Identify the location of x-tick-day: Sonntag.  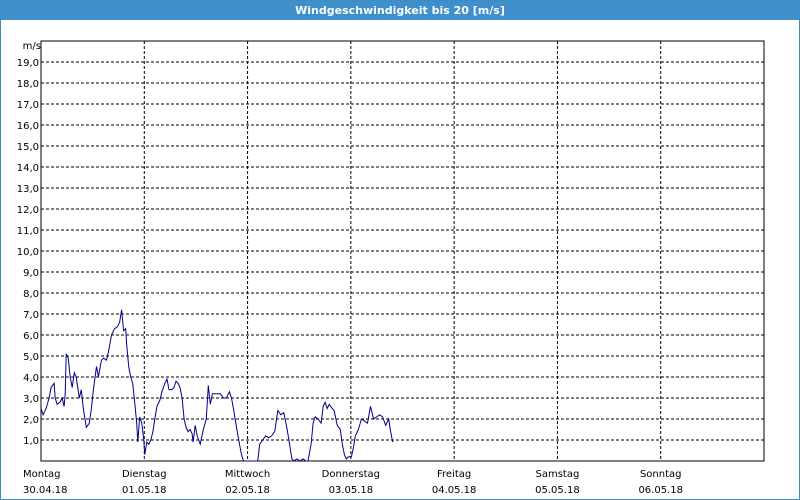
(661, 474).